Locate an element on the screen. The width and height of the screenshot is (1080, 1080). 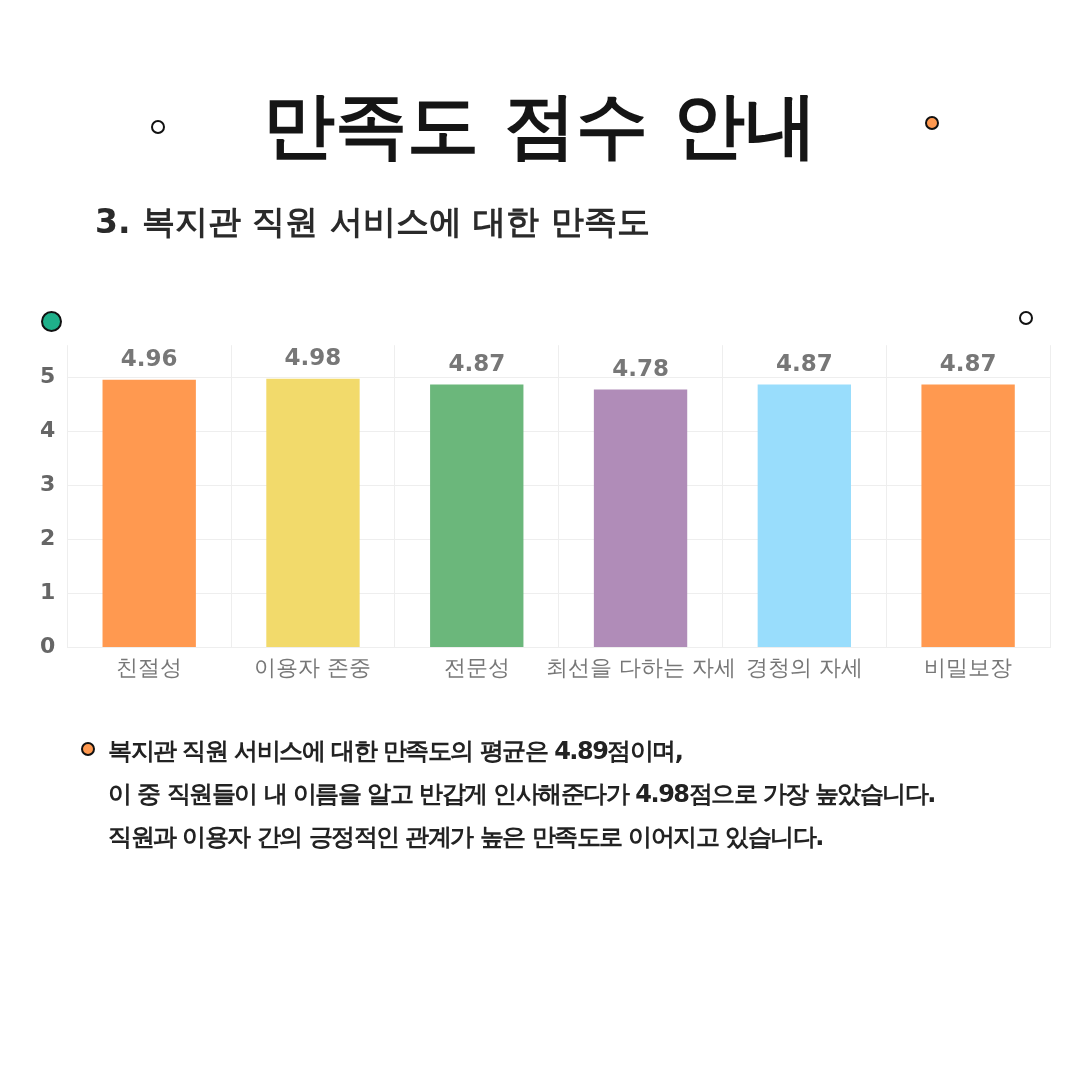
x-tick-label: 친절성 is located at coordinates (149, 667).